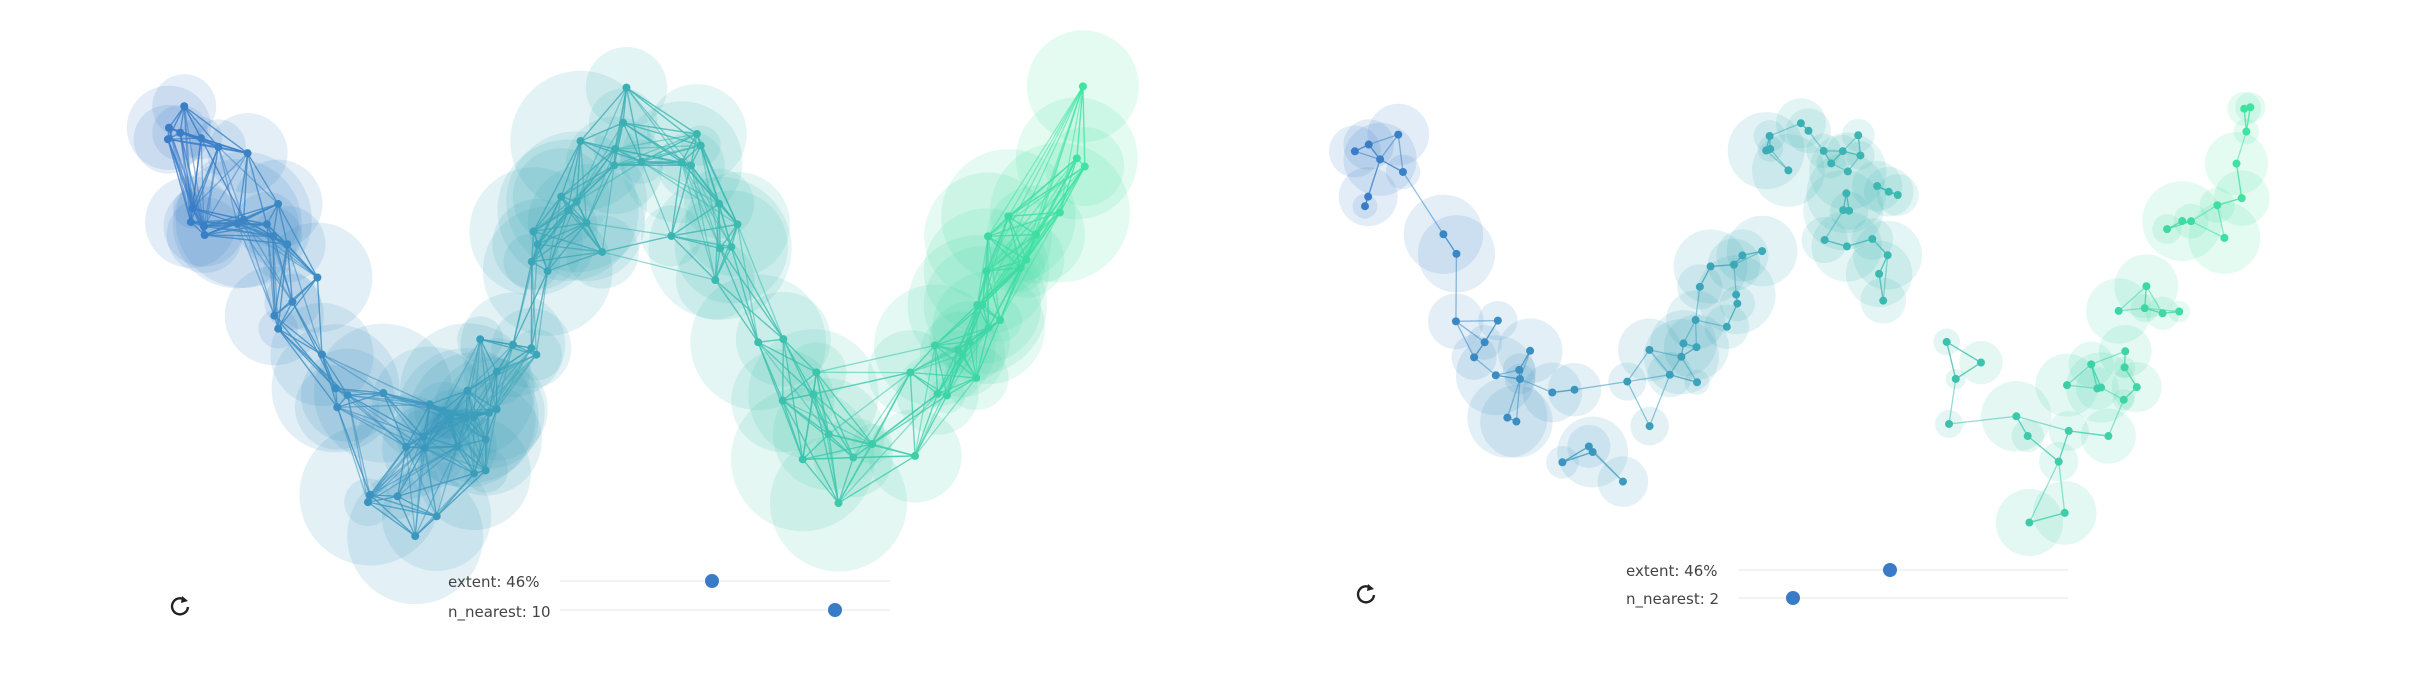 Image resolution: width=2428 pixels, height=675 pixels. Describe the element at coordinates (1903, 598) in the screenshot. I see `right-n-nearest-slider` at that location.